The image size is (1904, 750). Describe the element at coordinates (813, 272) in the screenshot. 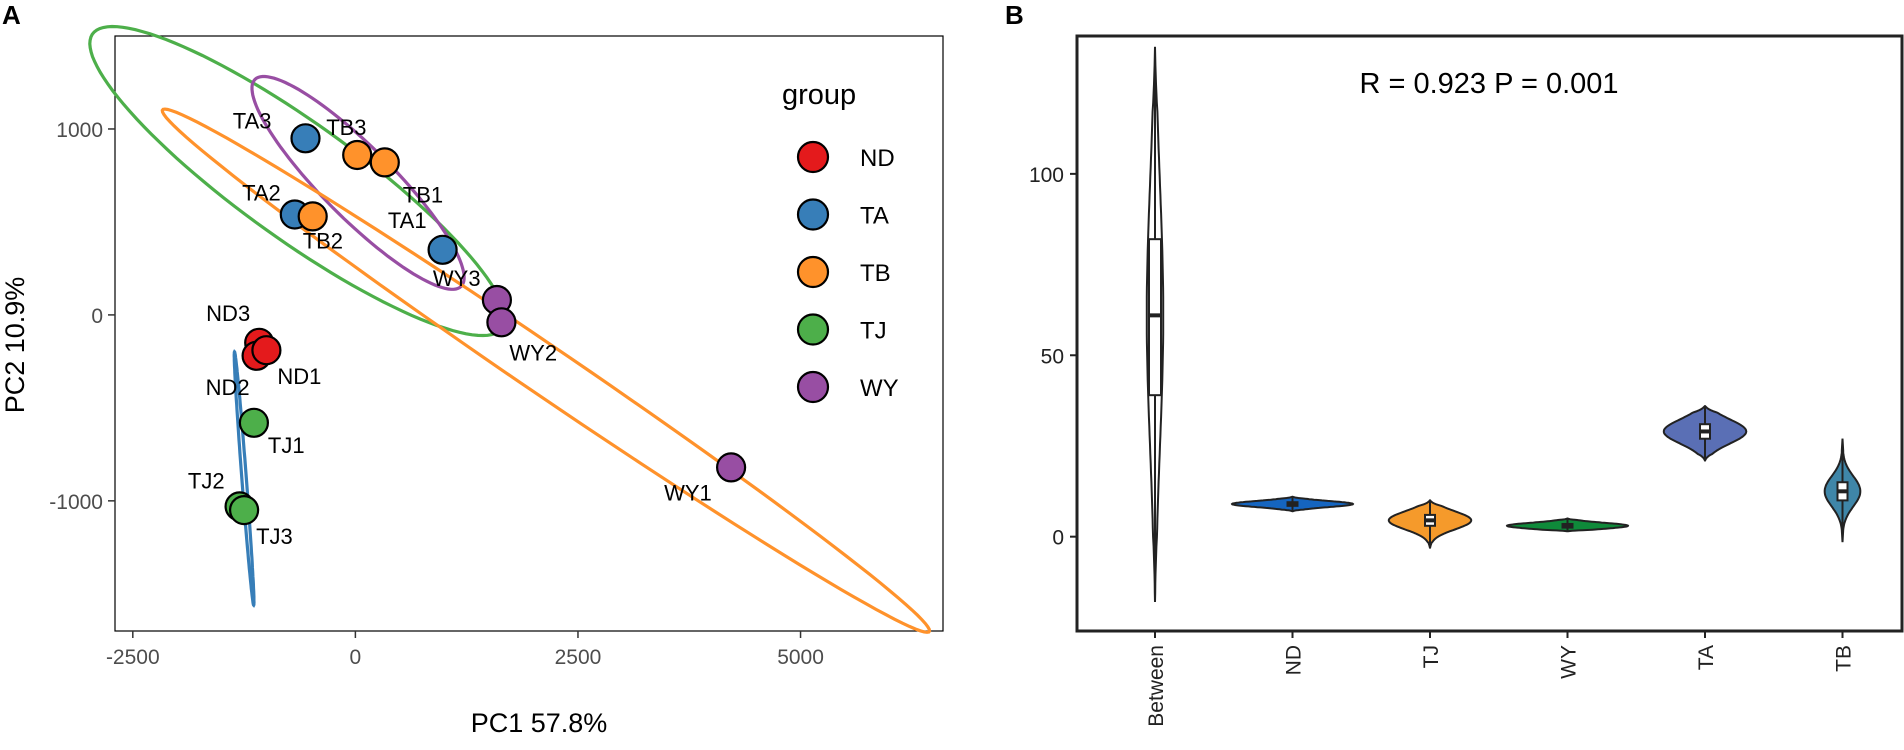

I see `legend-key-tb` at that location.